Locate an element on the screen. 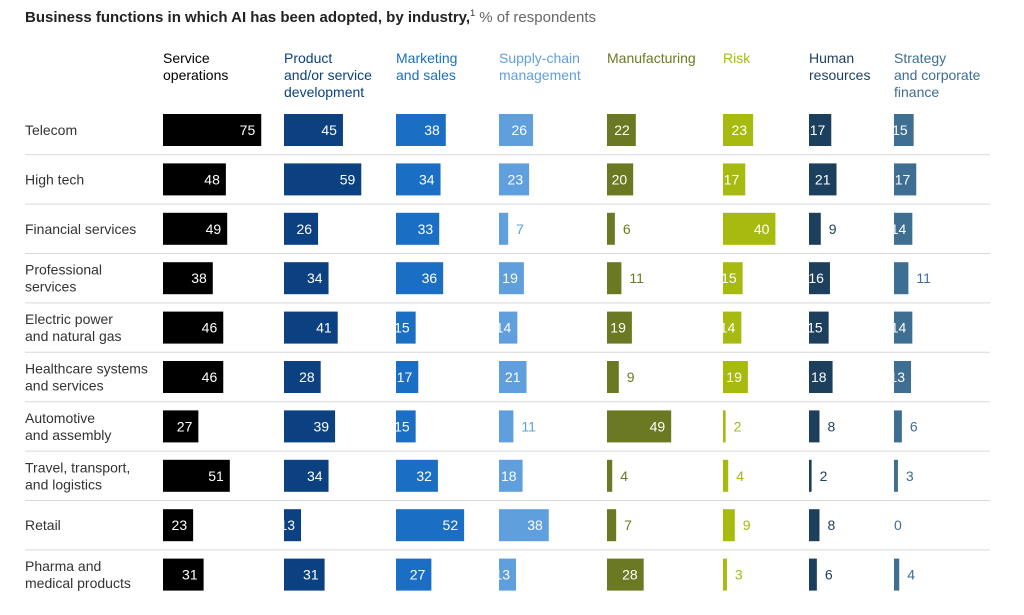 Image resolution: width=1024 pixels, height=615 pixels. data-label: 32 is located at coordinates (424, 476).